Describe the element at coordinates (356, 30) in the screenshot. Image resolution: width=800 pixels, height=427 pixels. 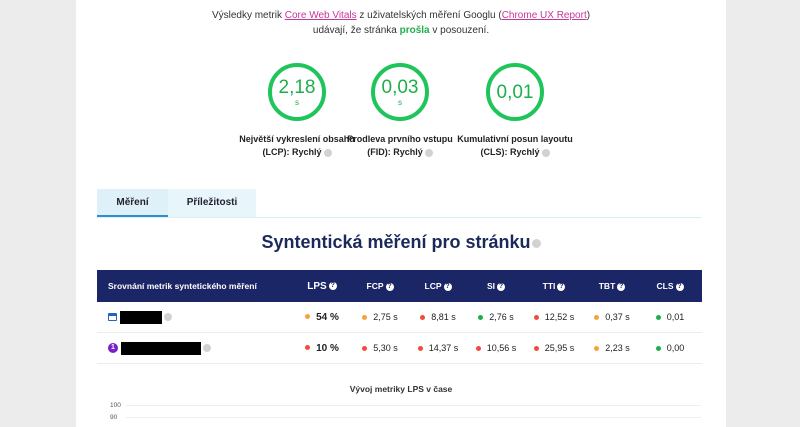
I see `intro-text-4: udávají, že stránka` at that location.